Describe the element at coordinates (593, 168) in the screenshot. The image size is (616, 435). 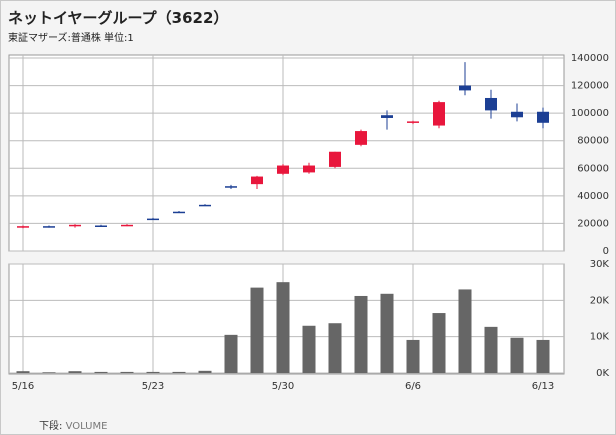
I see `y-tick-label: 60000` at that location.